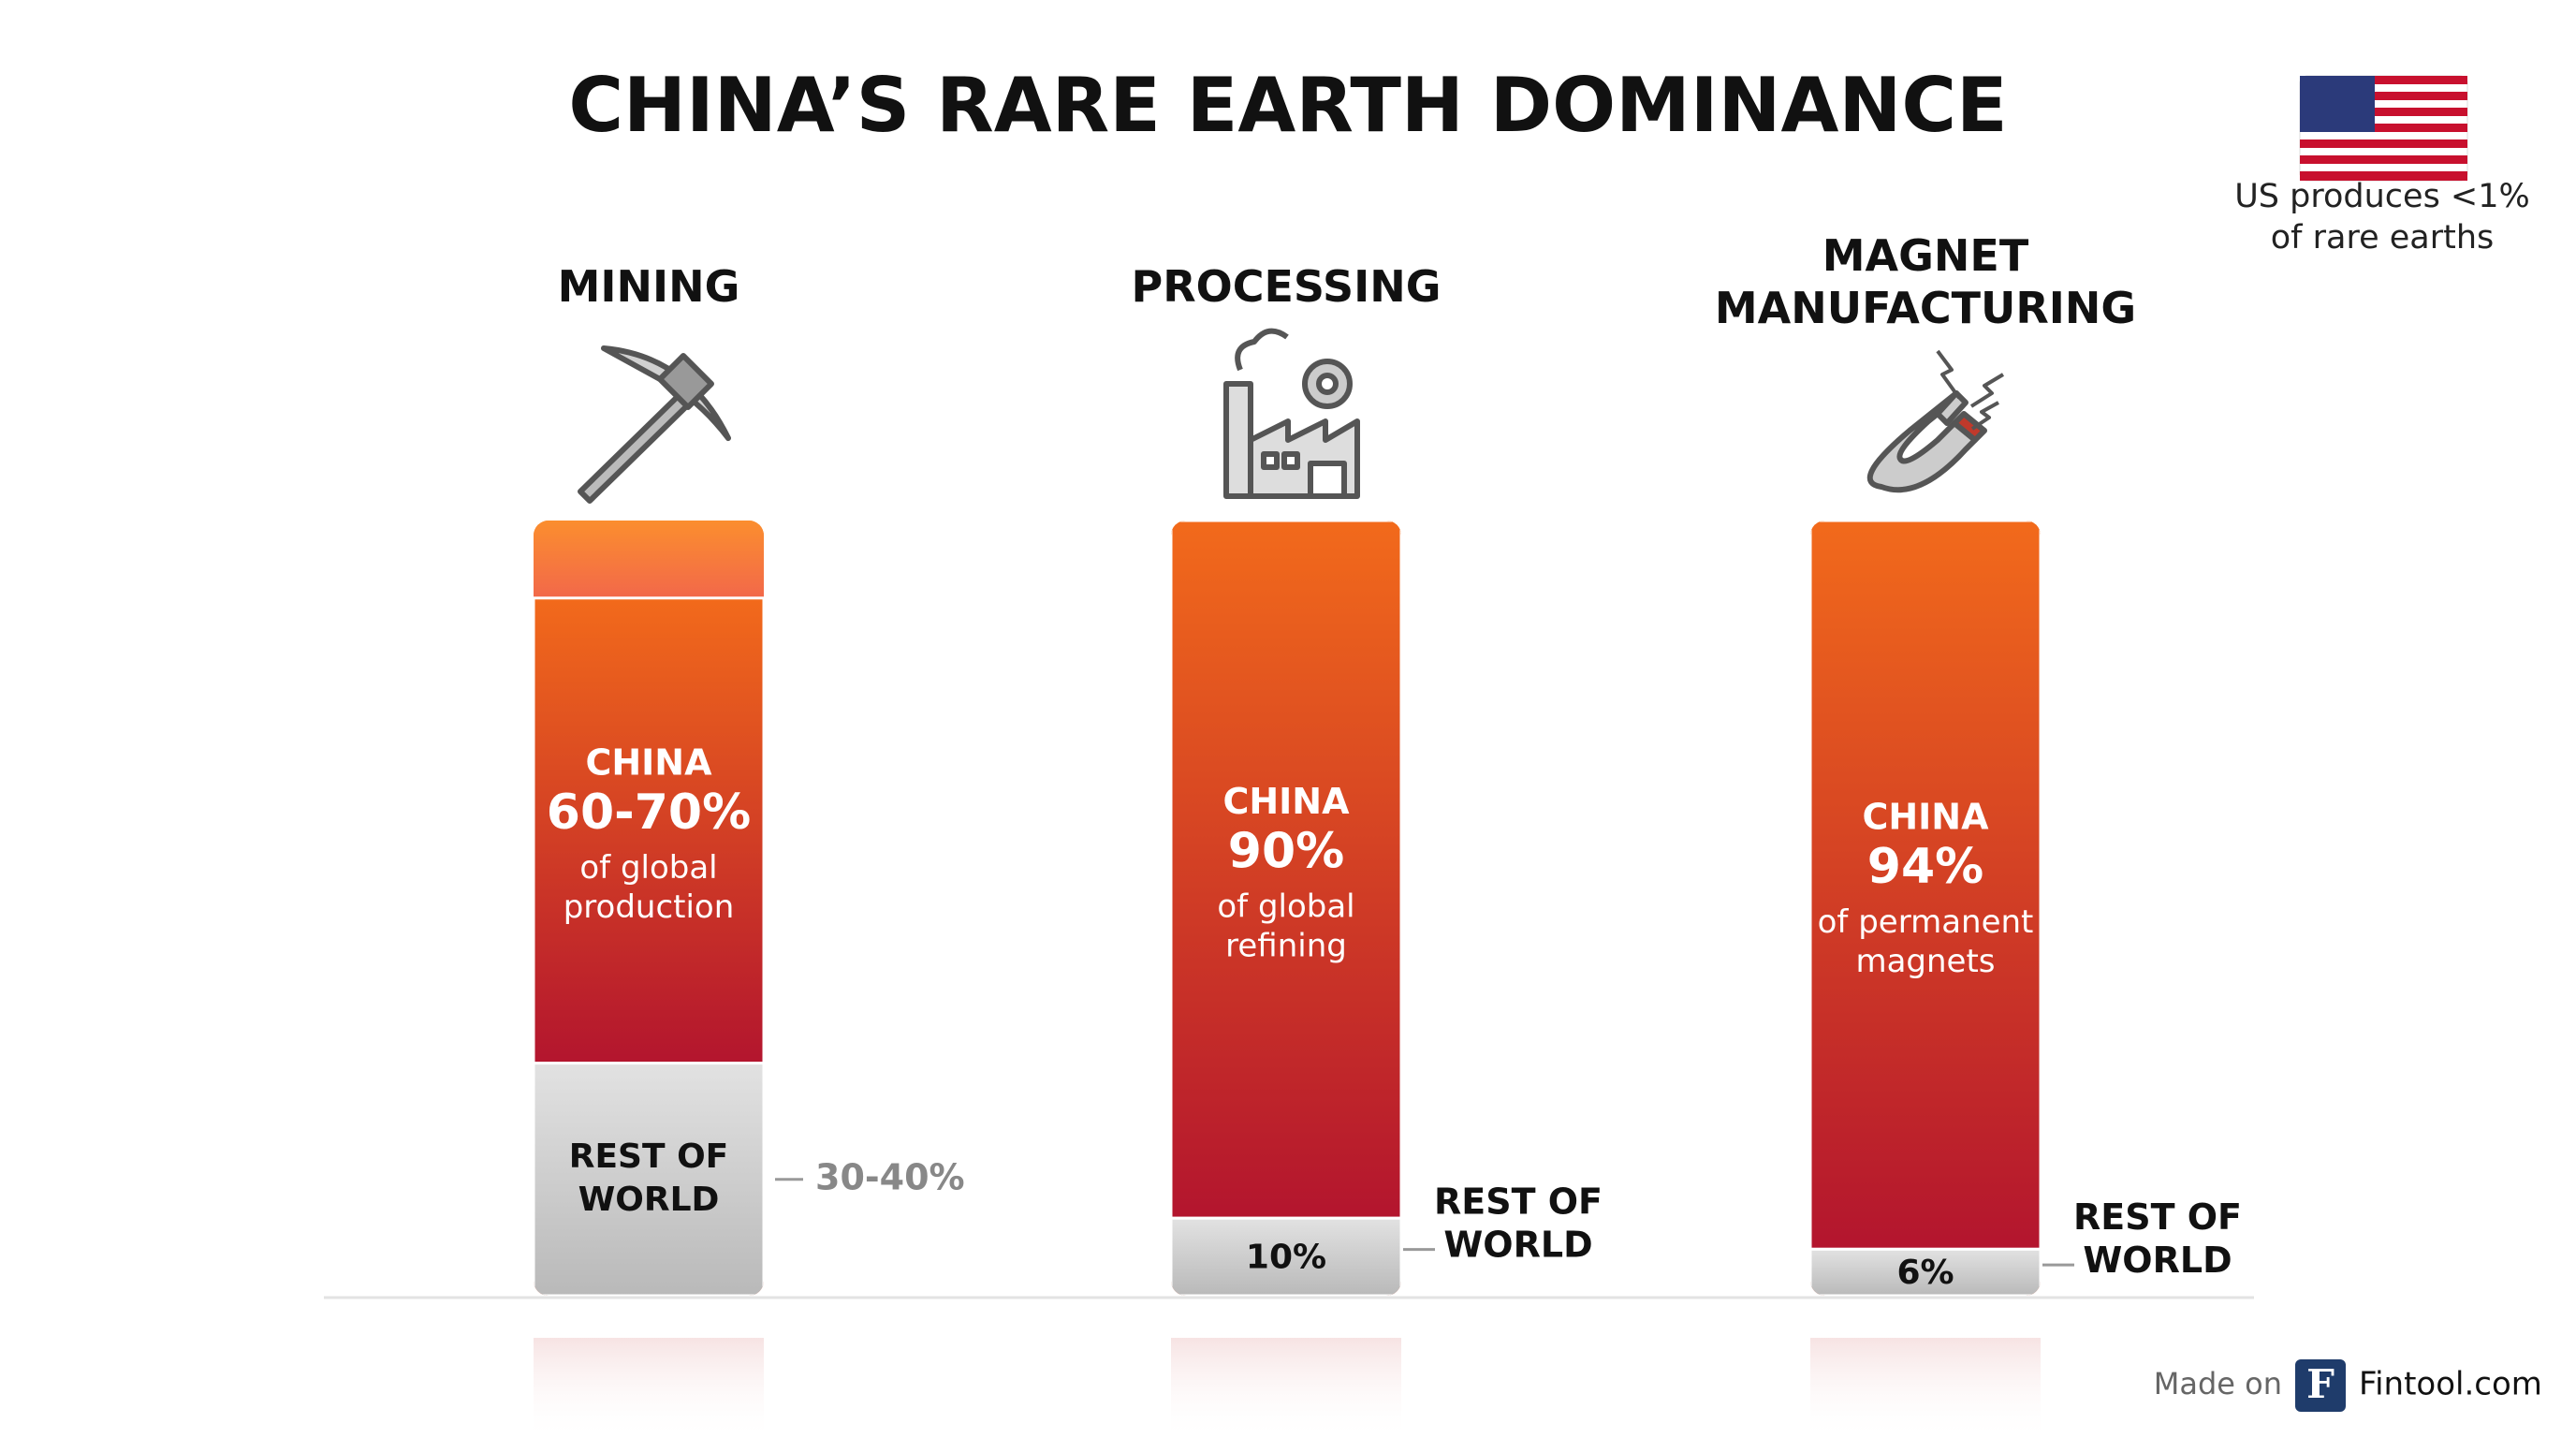 The image size is (2576, 1438). What do you see at coordinates (1287, 286) in the screenshot?
I see `category-label: PROCESSING` at bounding box center [1287, 286].